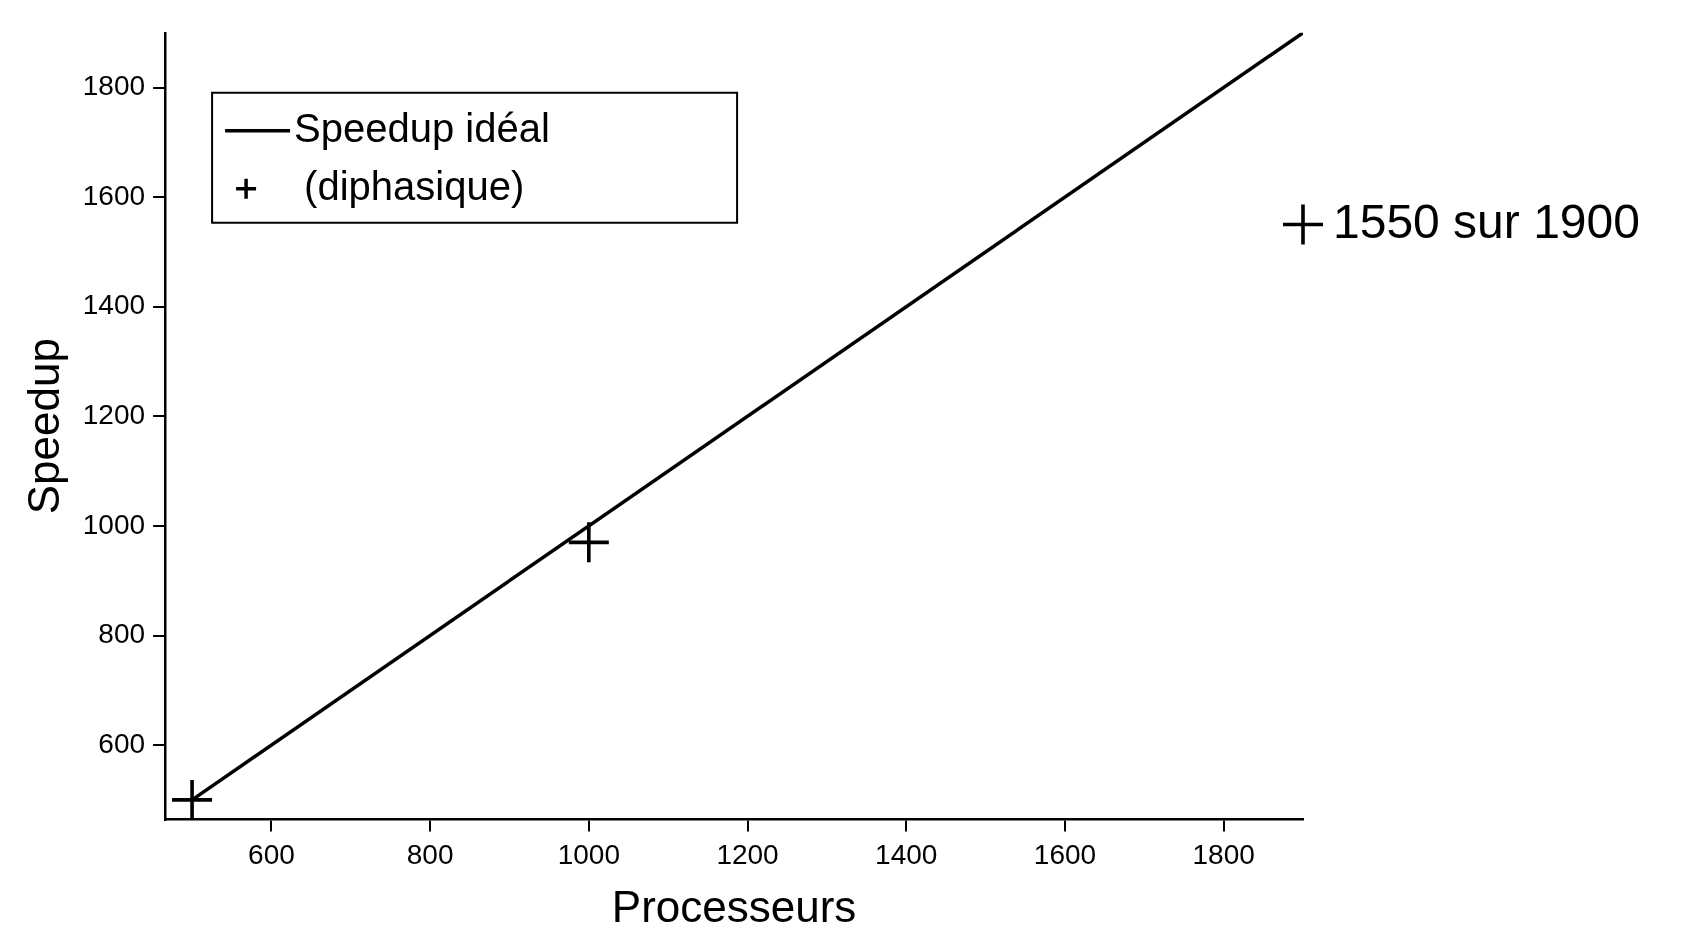 Image resolution: width=1683 pixels, height=951 pixels. Describe the element at coordinates (122, 634) in the screenshot. I see `y-tick-label: 800` at that location.